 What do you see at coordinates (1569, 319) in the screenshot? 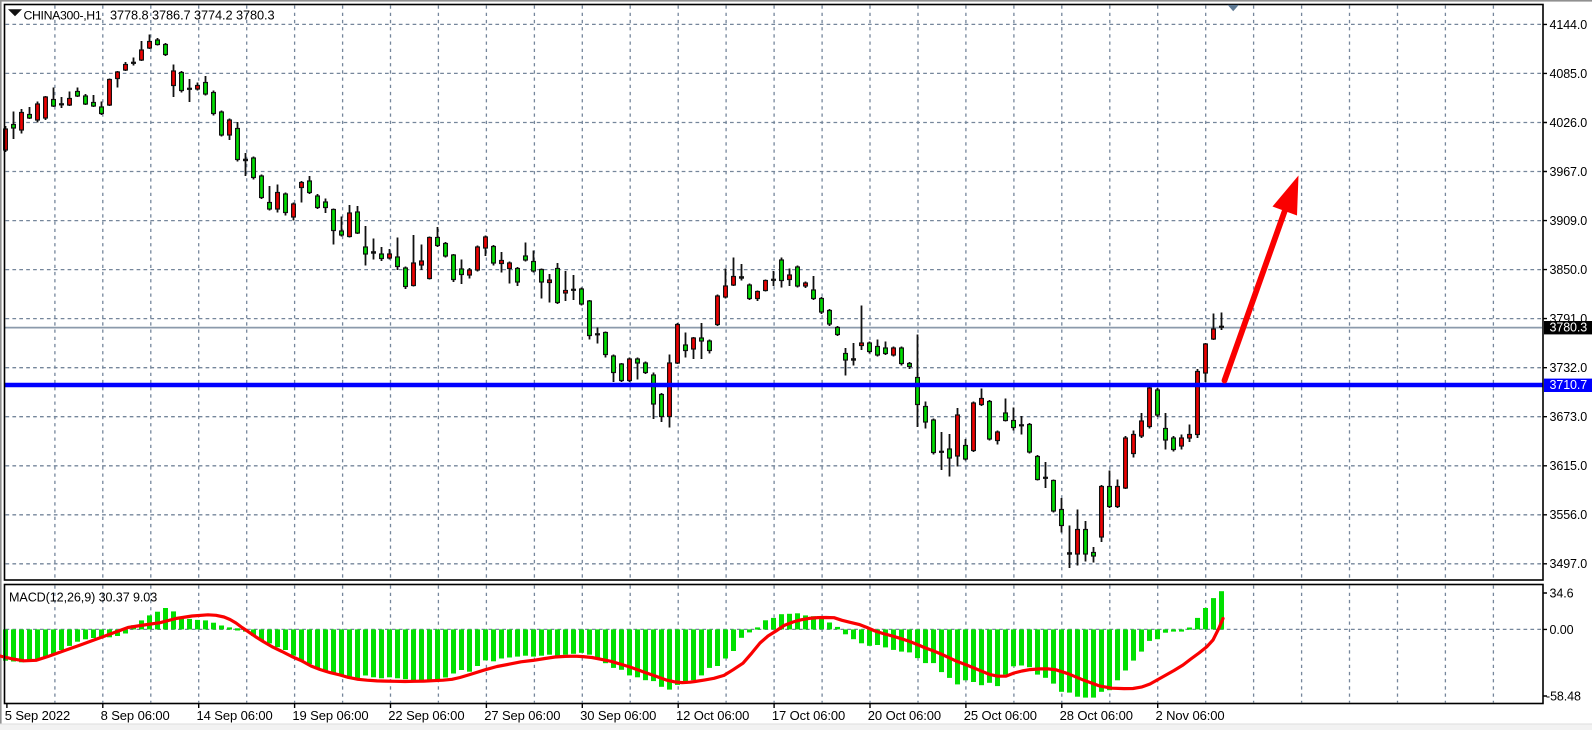
I see `svg-text: 3791.0` at bounding box center [1569, 319].